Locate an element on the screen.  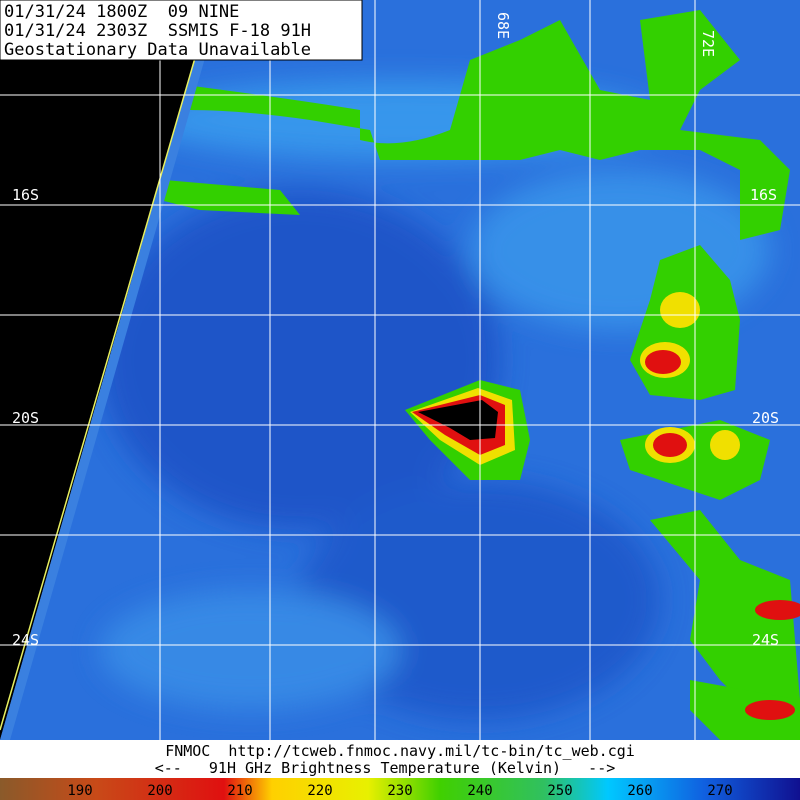
header-line: 01/31/24 2303Z SSMIS F-18 91H is located at coordinates (157, 31).